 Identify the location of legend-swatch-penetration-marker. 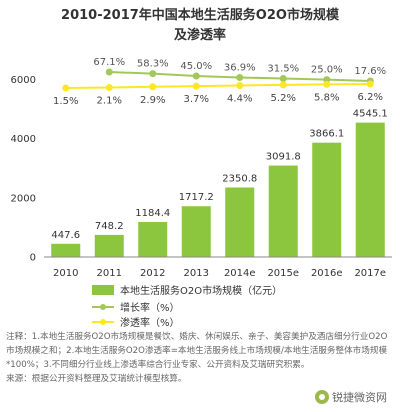
(103, 322).